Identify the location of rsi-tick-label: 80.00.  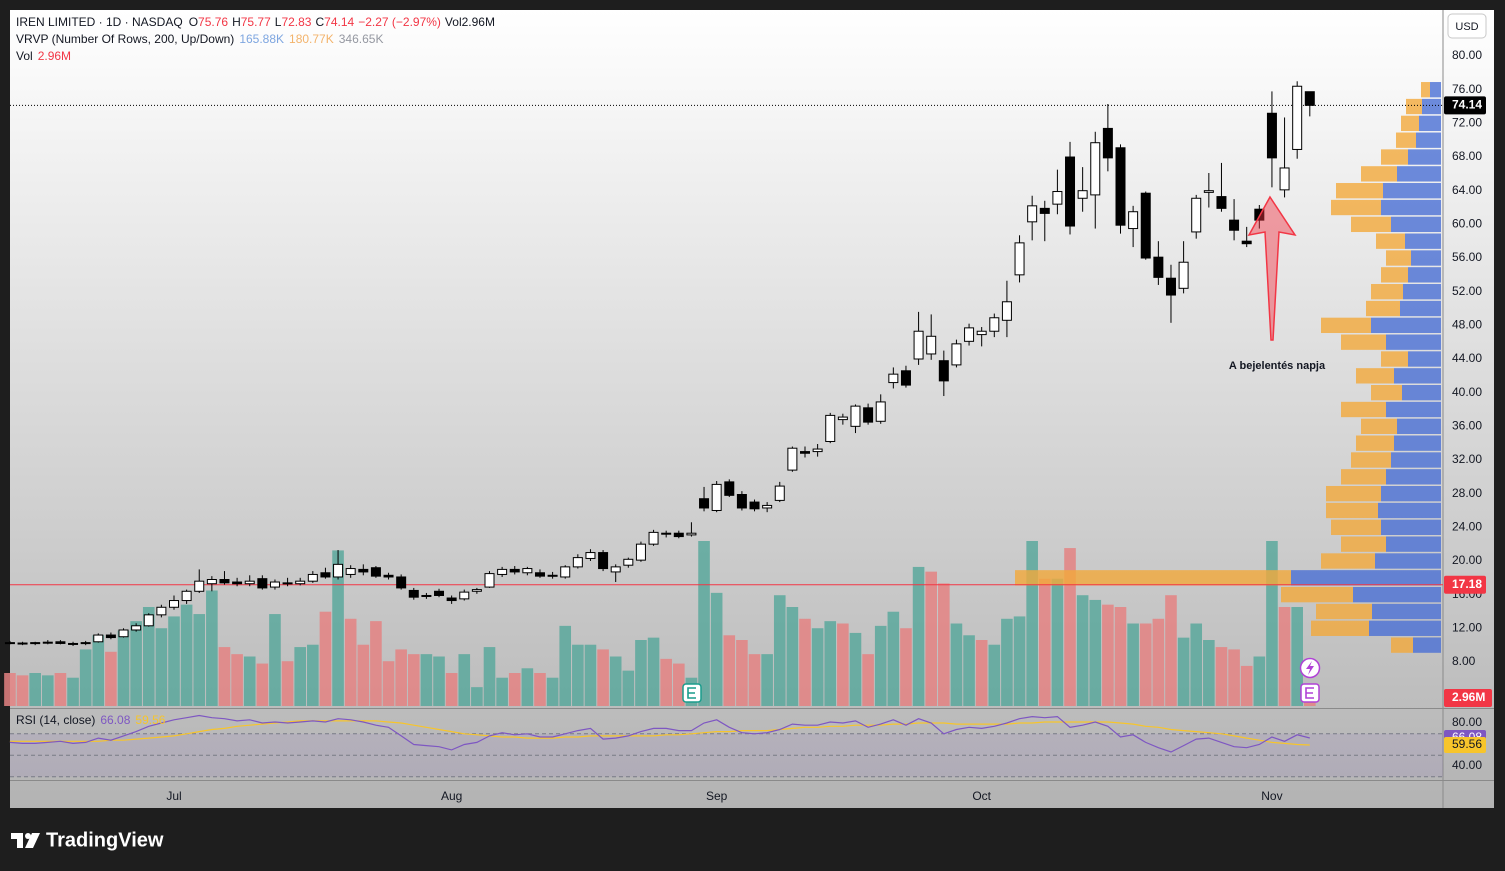
(1467, 722).